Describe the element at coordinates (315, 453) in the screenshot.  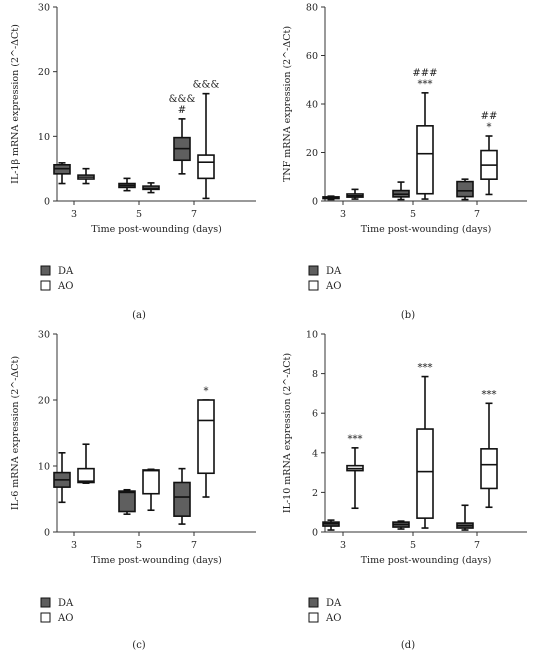
I see `y-tick-label: 4` at that location.